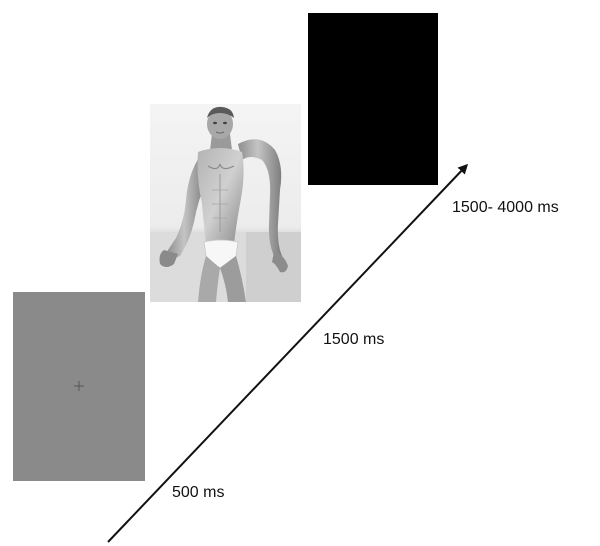 This screenshot has height=546, width=600. Describe the element at coordinates (505, 207) in the screenshot. I see `duration-label-blank: 1500- 4000 ms` at that location.